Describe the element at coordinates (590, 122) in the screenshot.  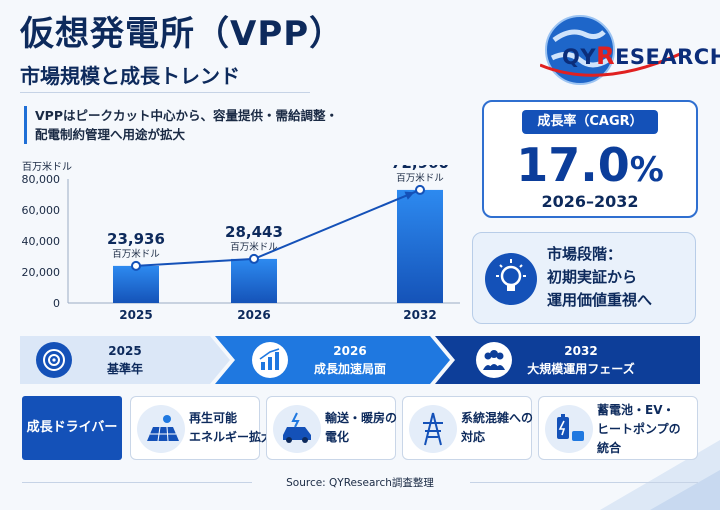
I see `cagr-label: 成長率（CAGR）` at that location.